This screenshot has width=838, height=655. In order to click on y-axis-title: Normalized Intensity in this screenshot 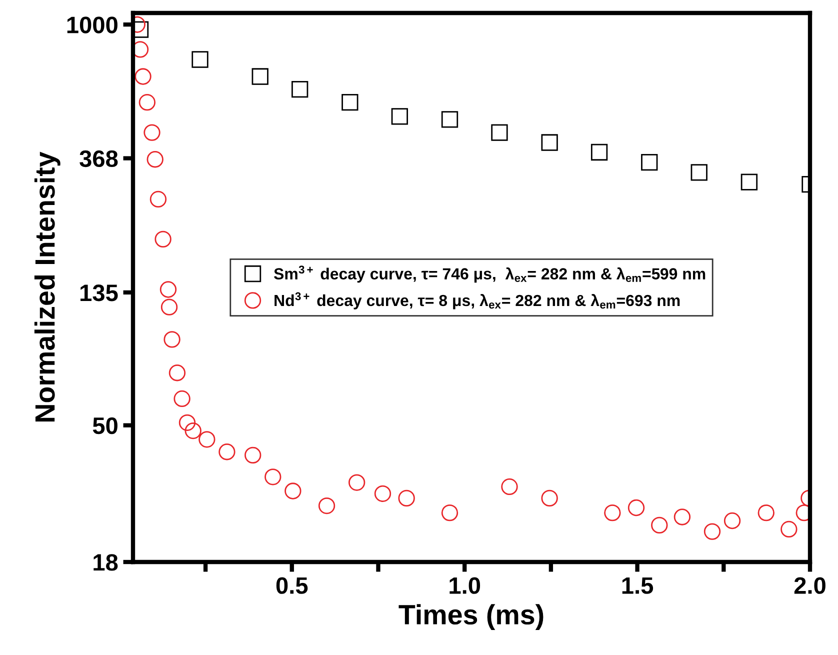, I will do `click(47, 287)`.